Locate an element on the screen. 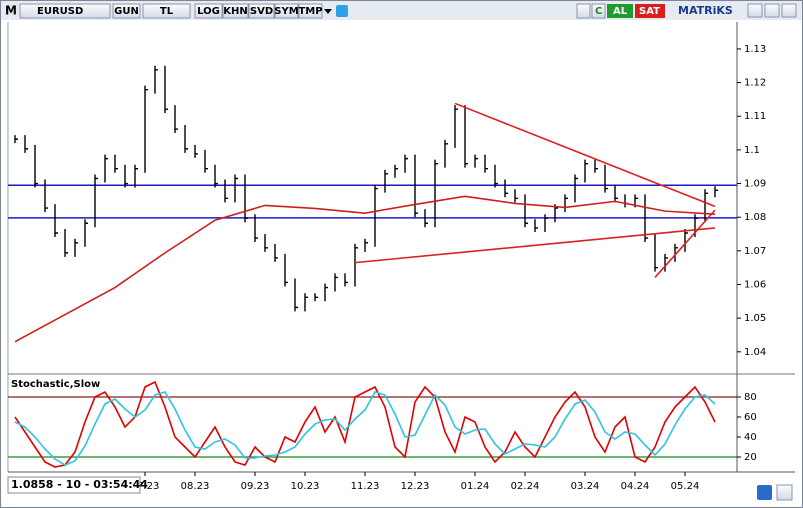  toolbar-label: KHN is located at coordinates (235, 11).